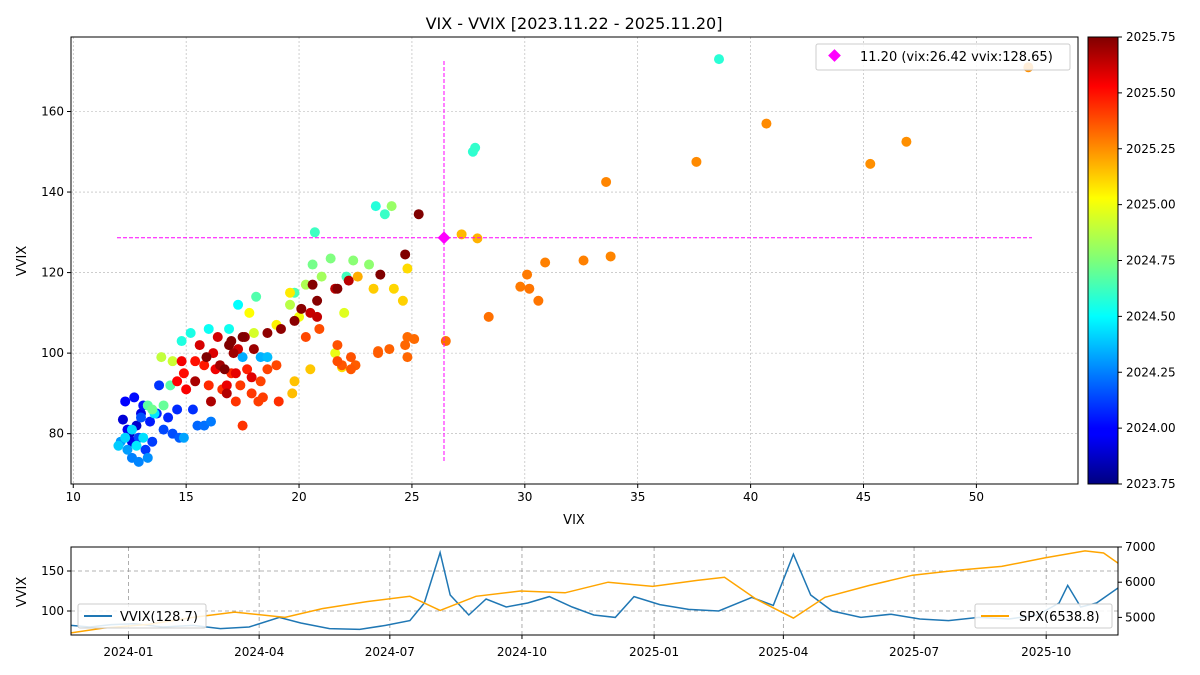 The height and width of the screenshot is (675, 1200). I want to click on time-tick-label: 2024-04, so click(259, 652).